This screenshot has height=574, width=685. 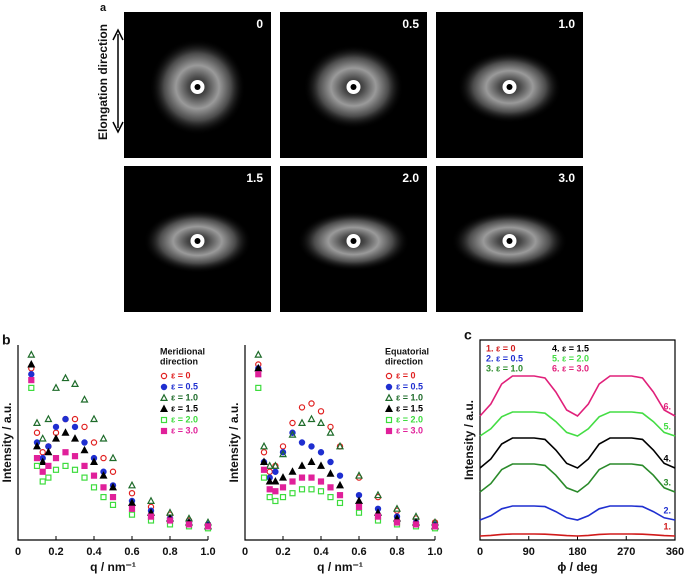 What do you see at coordinates (184, 419) in the screenshot?
I see `legend-label: ε = 2.0` at bounding box center [184, 419].